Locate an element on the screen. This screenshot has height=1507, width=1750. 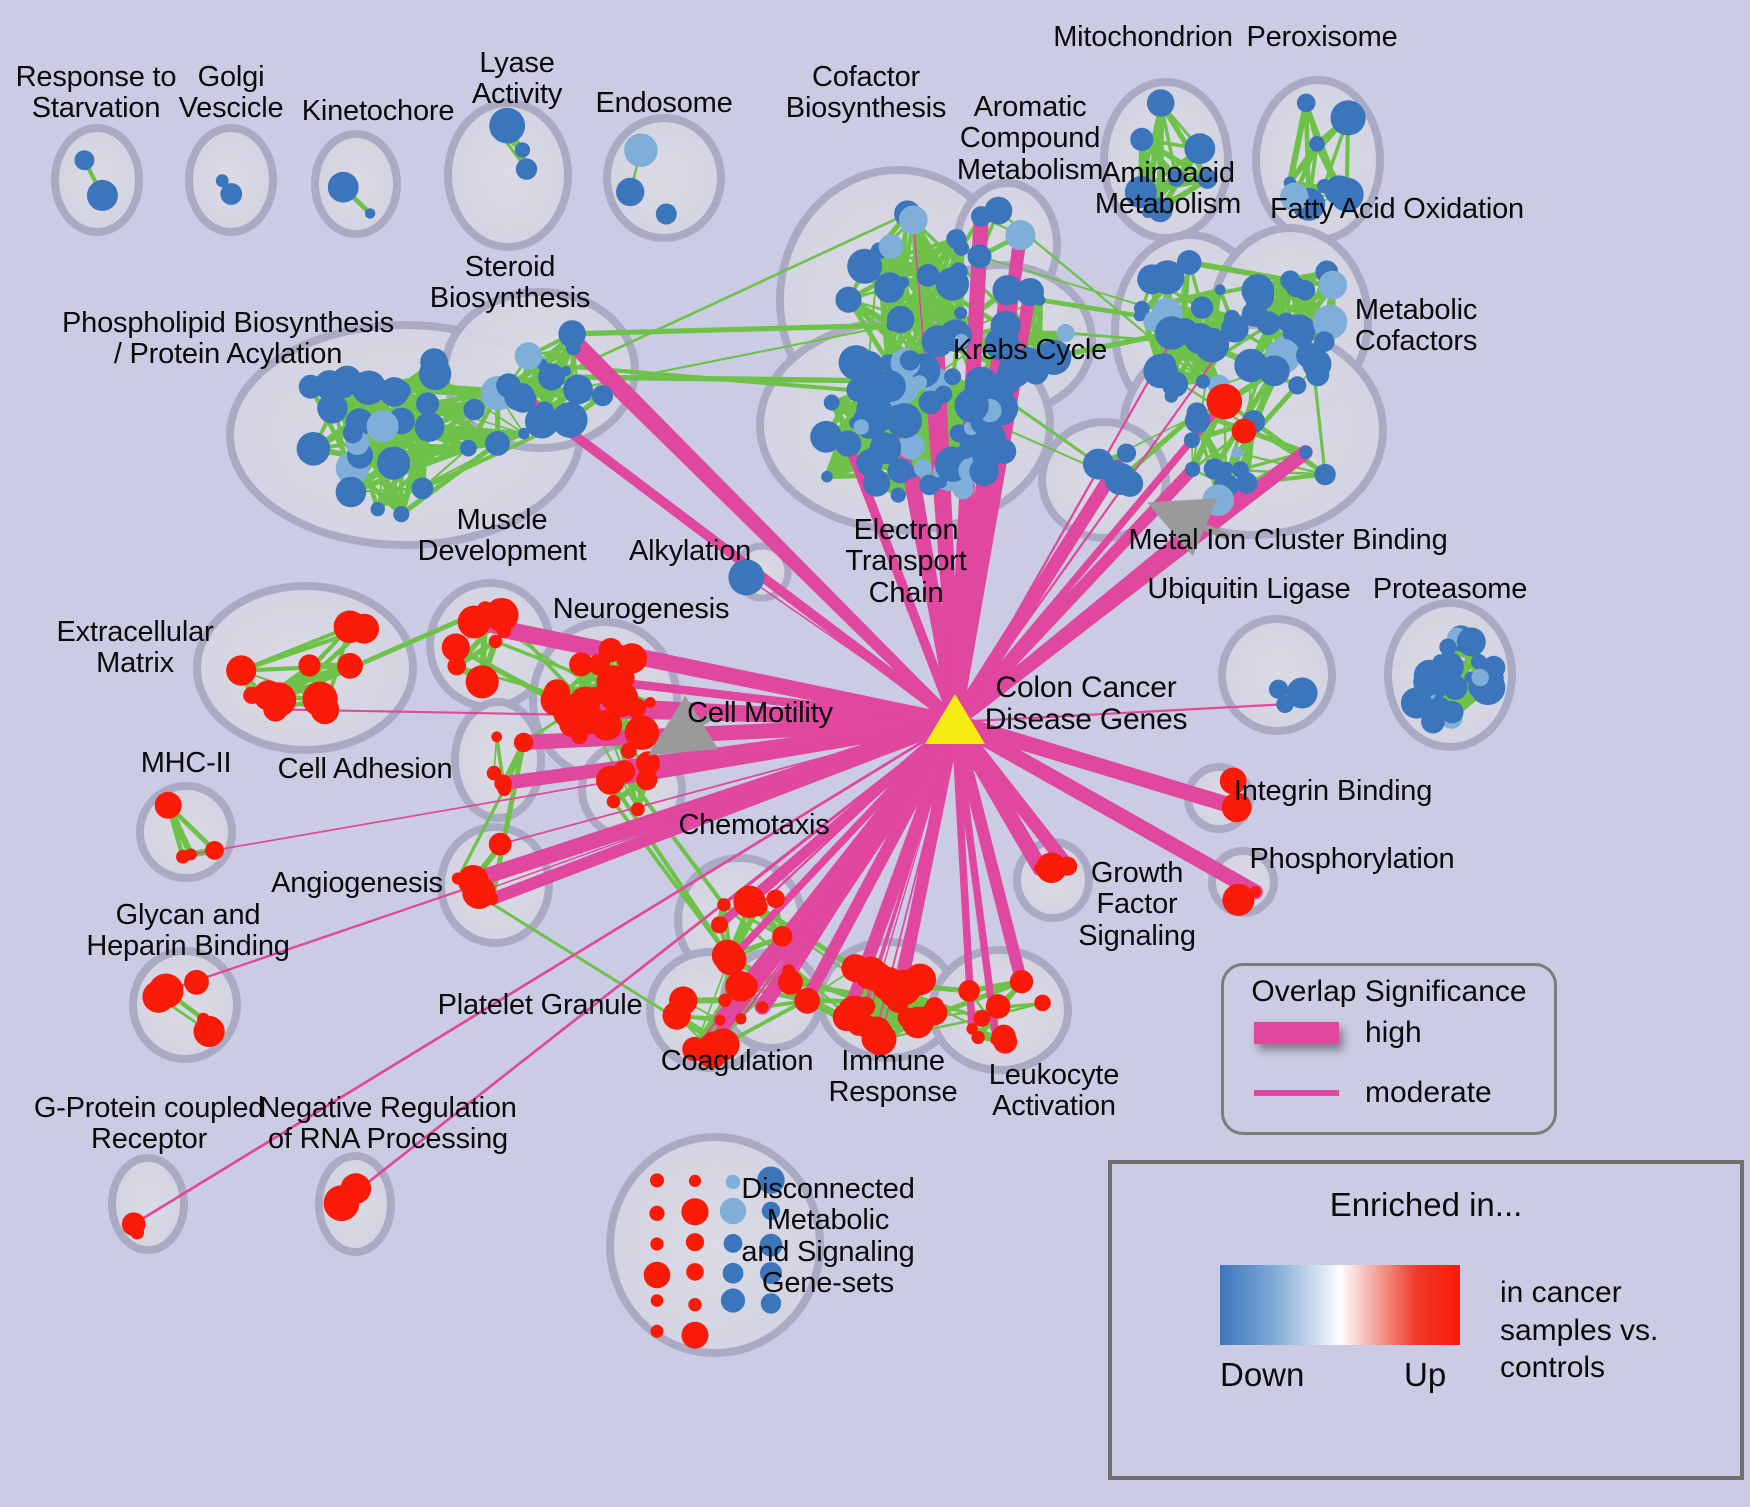
overlap-legend-row-high: high is located at coordinates (1389, 1033).